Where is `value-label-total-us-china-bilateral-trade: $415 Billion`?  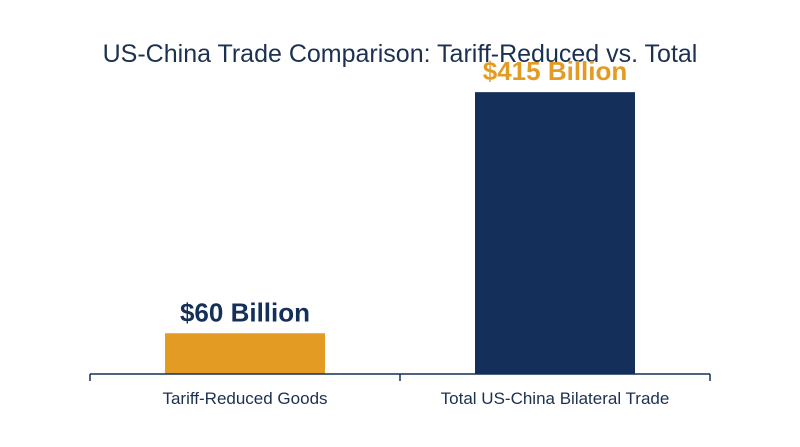
value-label-total-us-china-bilateral-trade: $415 Billion is located at coordinates (555, 71).